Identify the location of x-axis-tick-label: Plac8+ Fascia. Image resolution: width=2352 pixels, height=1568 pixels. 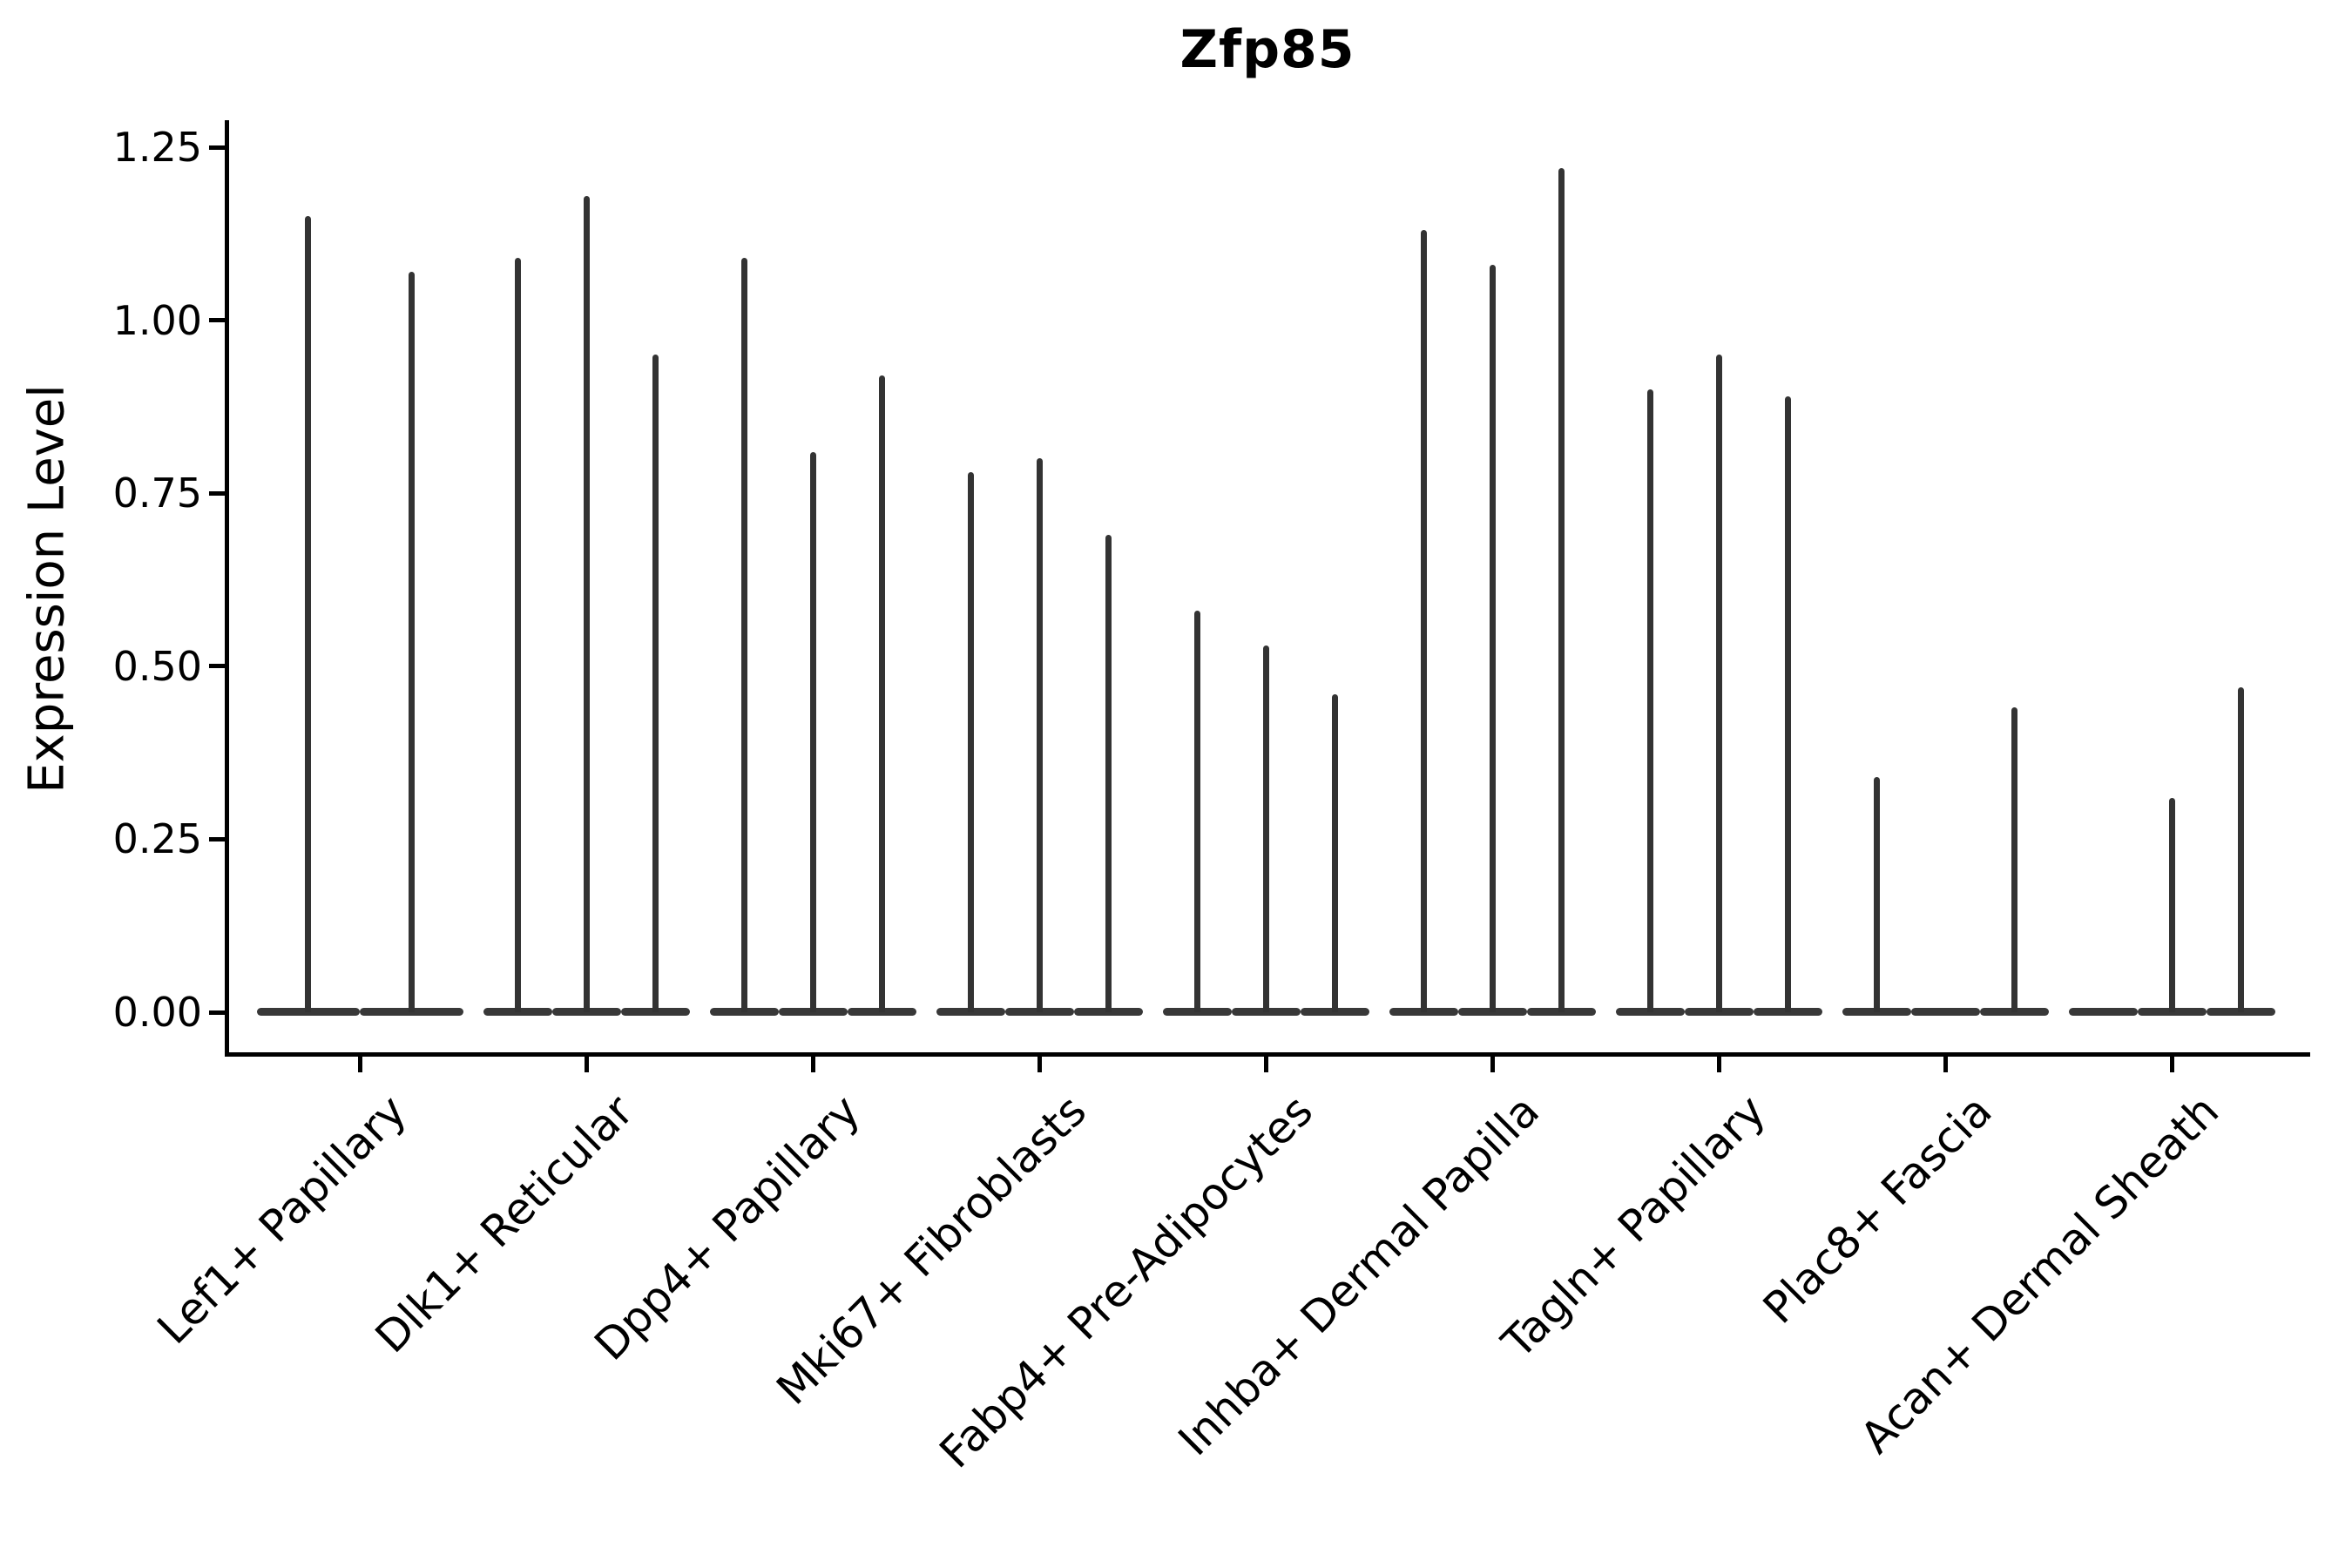
(1879, 1209).